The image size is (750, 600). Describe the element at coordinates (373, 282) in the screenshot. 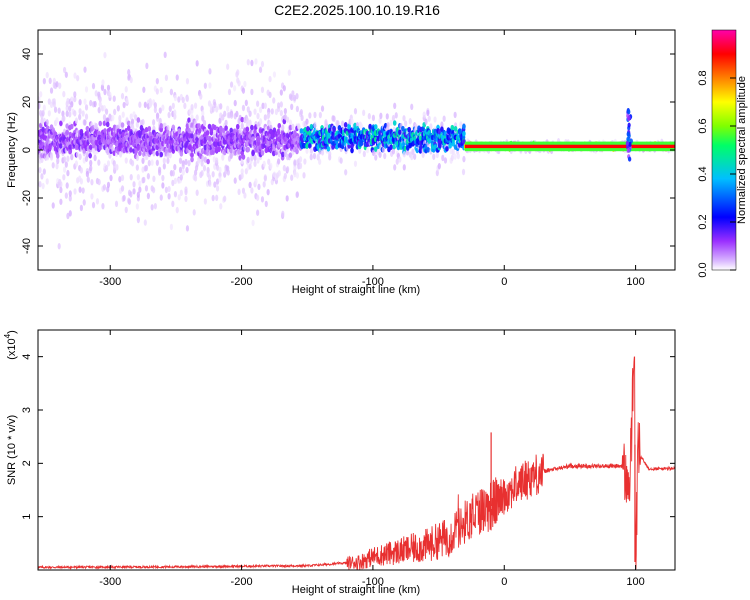

I see `spectrogram-x-tick-label: -100` at that location.